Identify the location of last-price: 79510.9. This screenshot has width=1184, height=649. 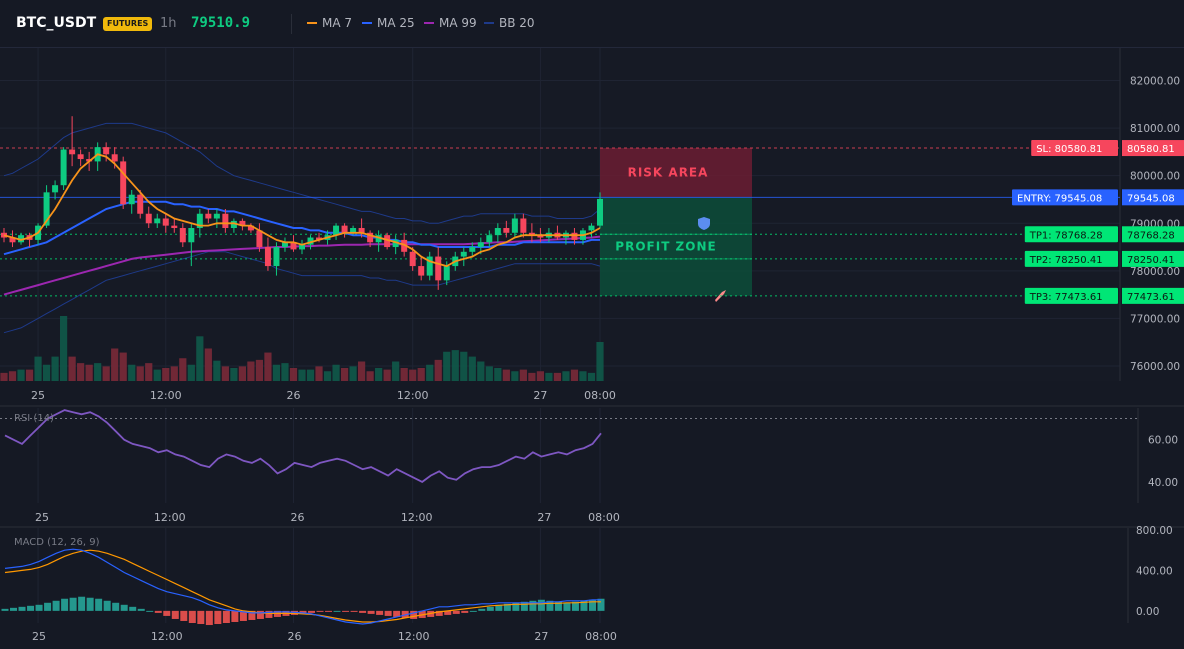
(221, 23).